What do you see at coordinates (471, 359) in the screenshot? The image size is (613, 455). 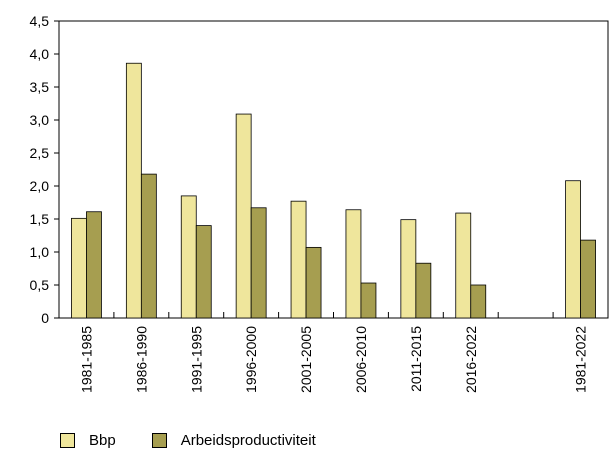 I see `x-tick-label: 2016-2022` at bounding box center [471, 359].